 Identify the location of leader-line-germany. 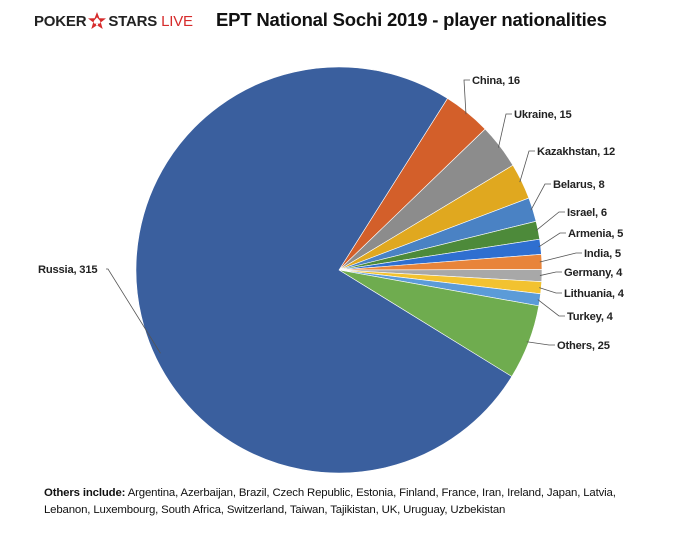
(550, 273).